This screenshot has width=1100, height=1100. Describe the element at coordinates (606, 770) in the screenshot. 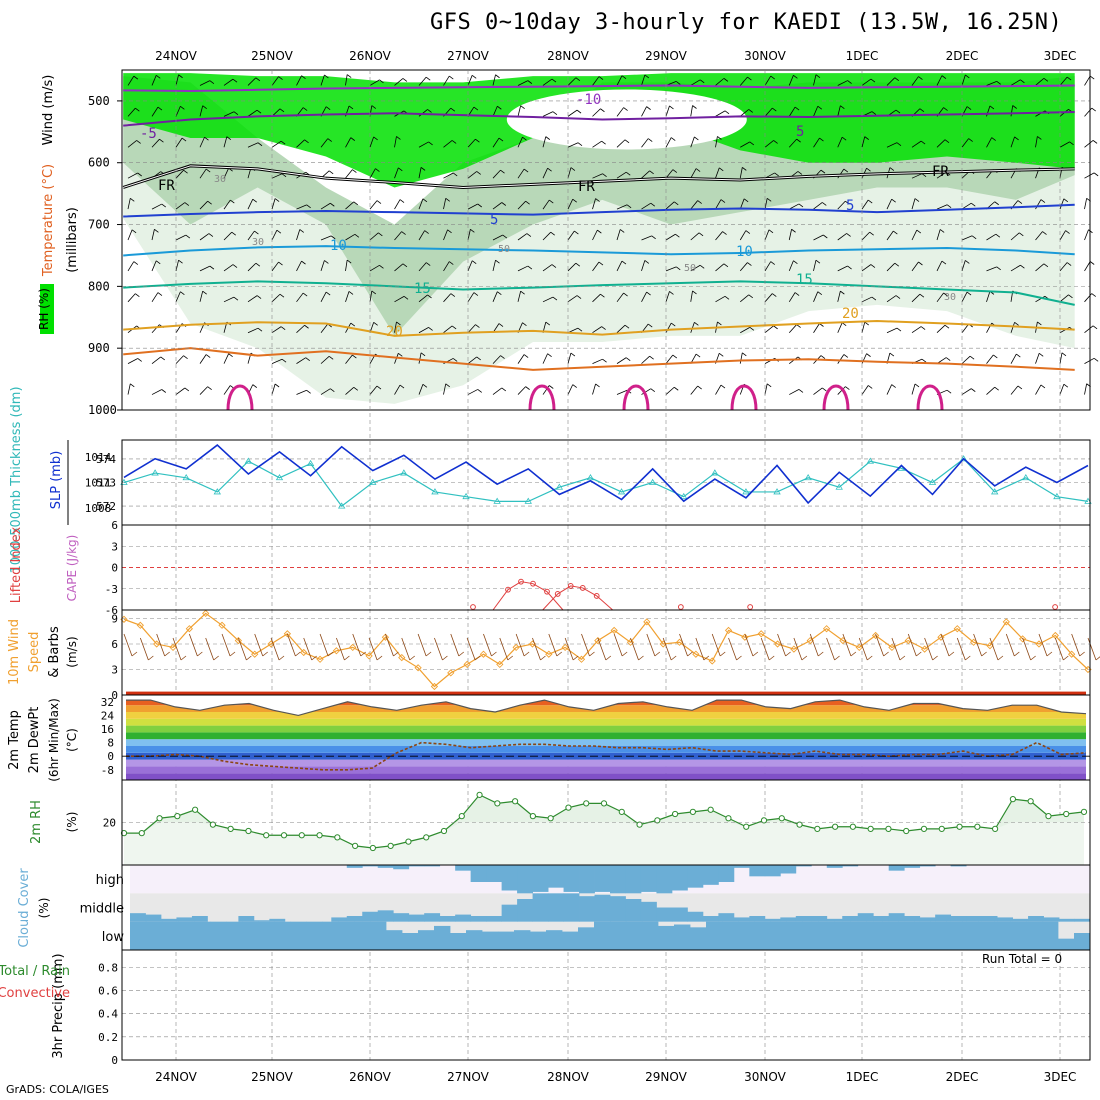

I see `temperature-color-band` at that location.